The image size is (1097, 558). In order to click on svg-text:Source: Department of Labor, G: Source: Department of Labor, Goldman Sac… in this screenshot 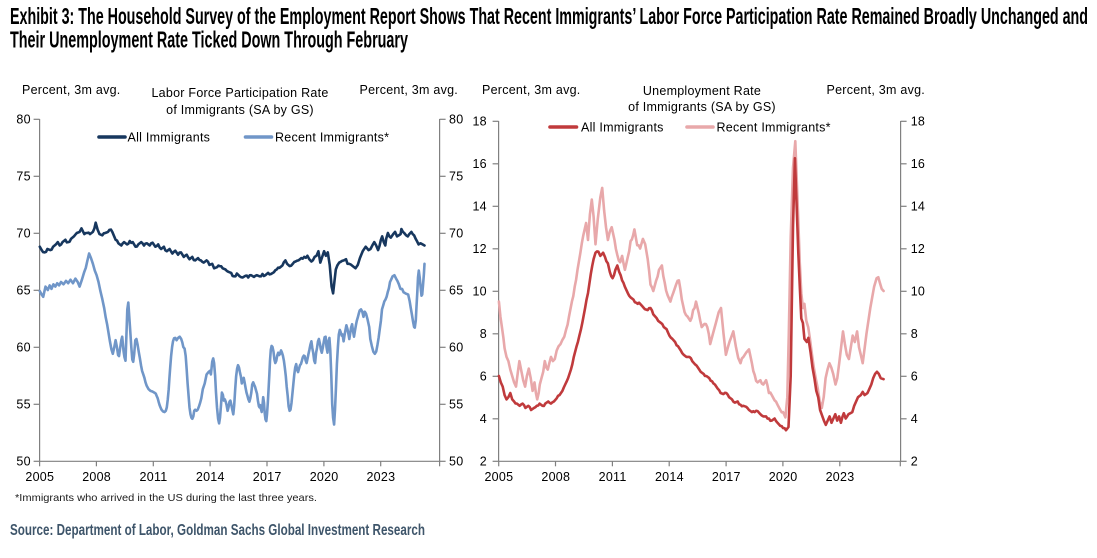, I will do `click(217, 530)`.